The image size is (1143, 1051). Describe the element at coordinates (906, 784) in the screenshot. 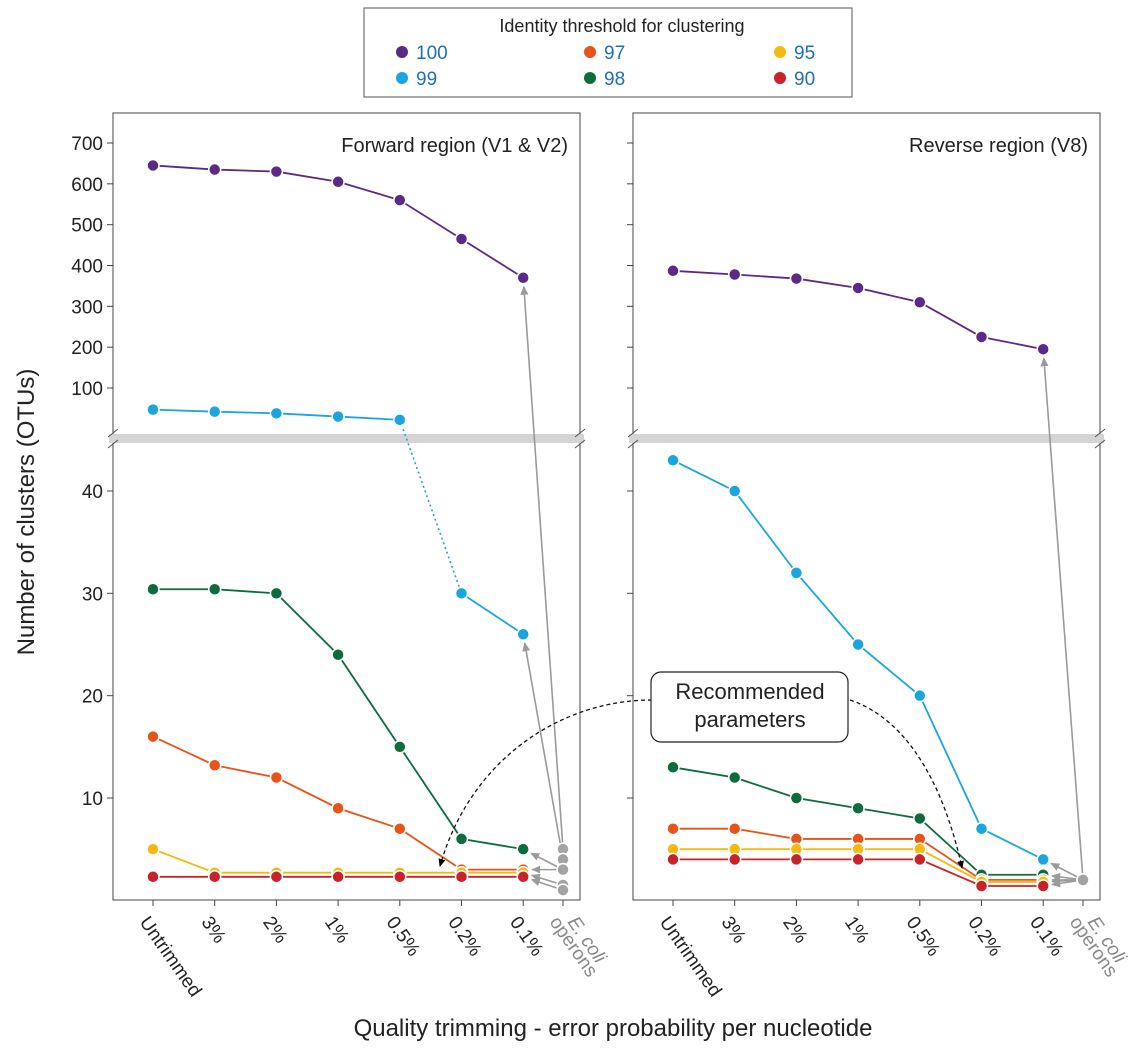

I see `annotation-arrow-reverse` at that location.